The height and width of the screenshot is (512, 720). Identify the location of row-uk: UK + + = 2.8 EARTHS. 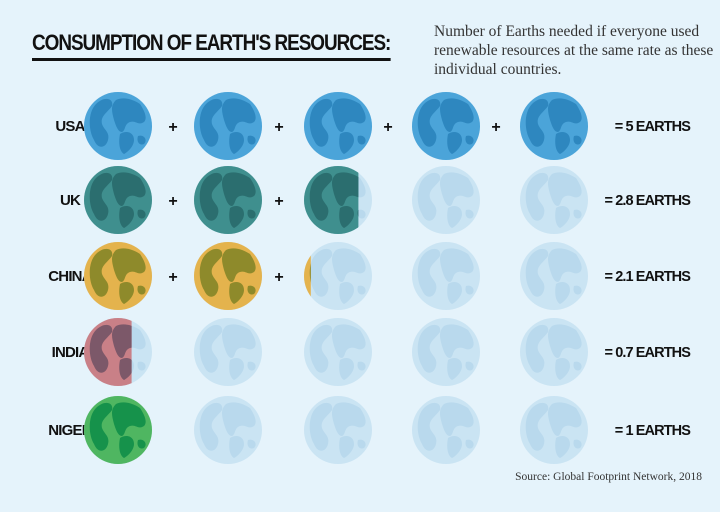
(376, 200).